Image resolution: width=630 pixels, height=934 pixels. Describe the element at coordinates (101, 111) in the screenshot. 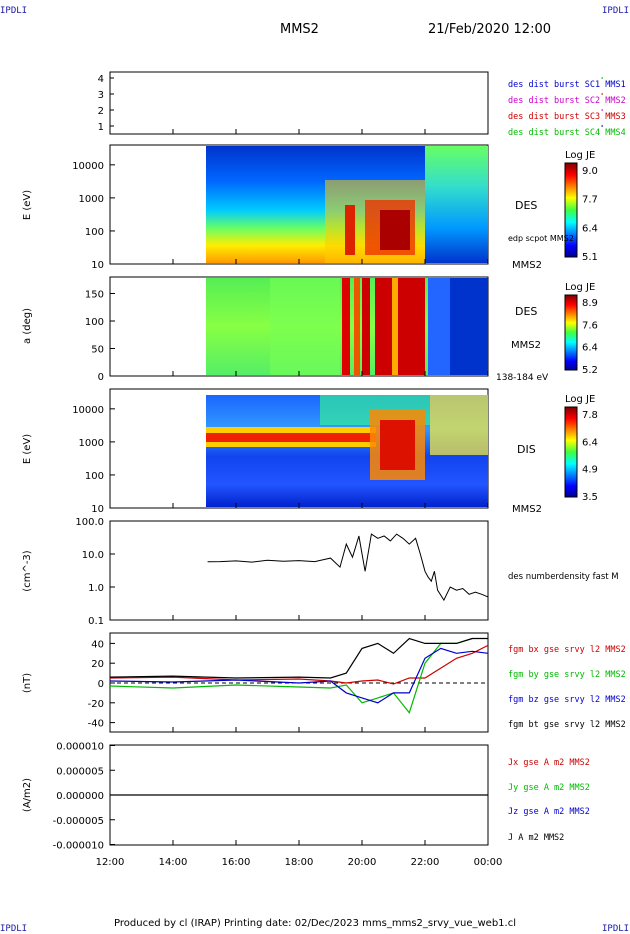

I see `burst-y-tick-label: 2` at that location.